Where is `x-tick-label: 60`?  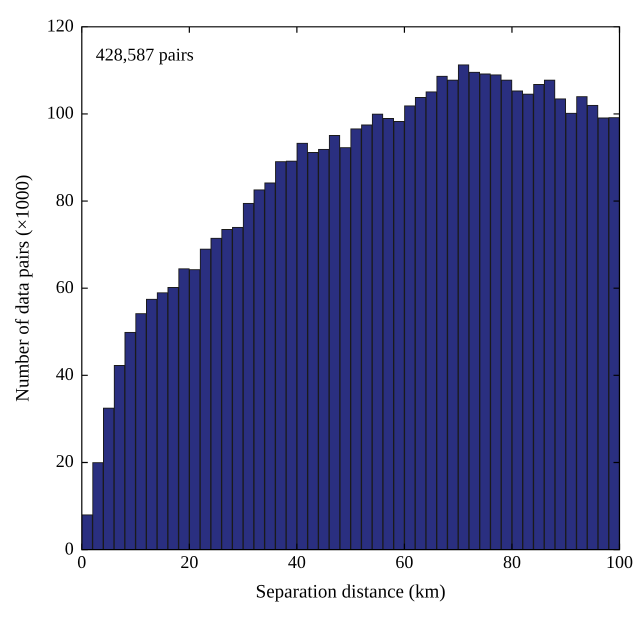
x-tick-label: 60 is located at coordinates (404, 562).